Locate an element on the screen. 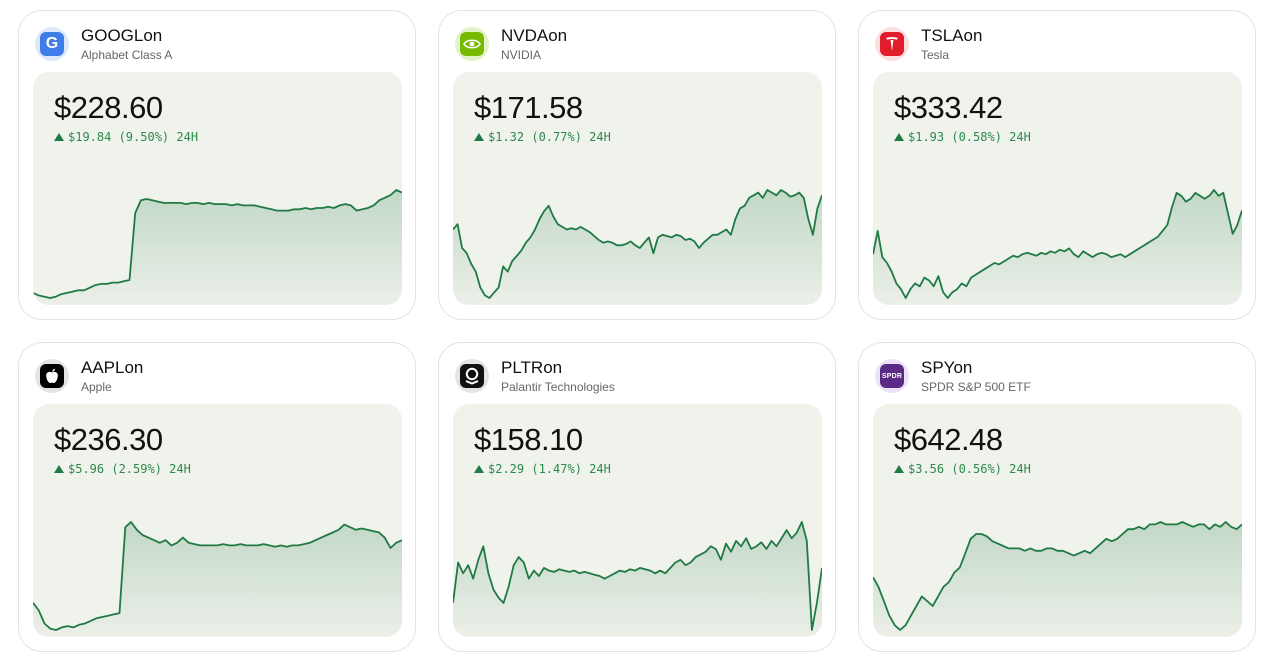 The image size is (1280, 662). price-chart-panel: $236.30 $5.96 (2.59%) 24H is located at coordinates (217, 520).